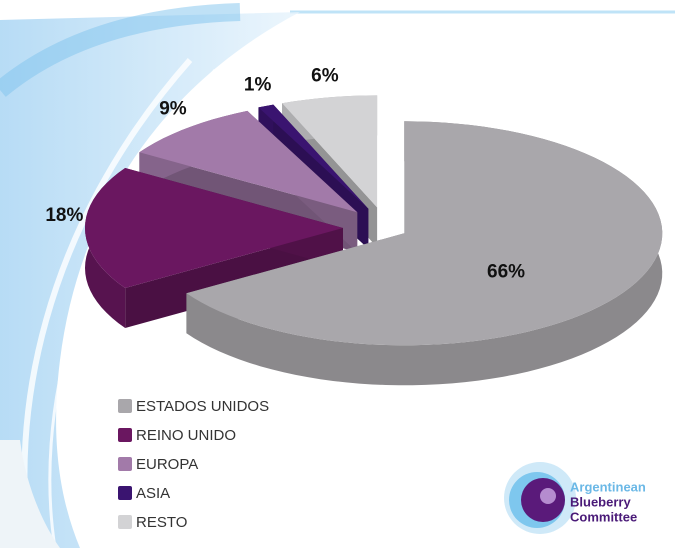 This screenshot has height=553, width=675. I want to click on data-label: 18%, so click(64, 215).